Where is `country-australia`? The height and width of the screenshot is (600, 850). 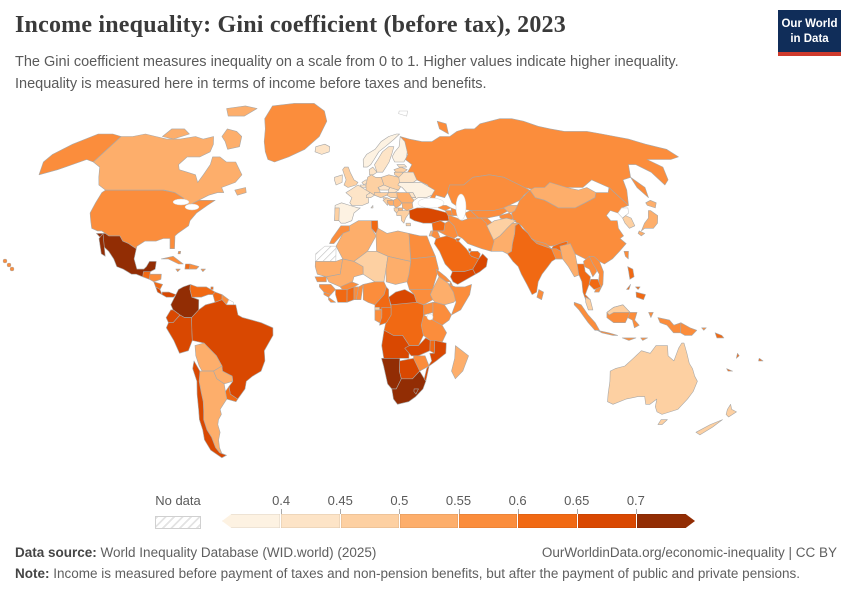 country-australia is located at coordinates (662, 422).